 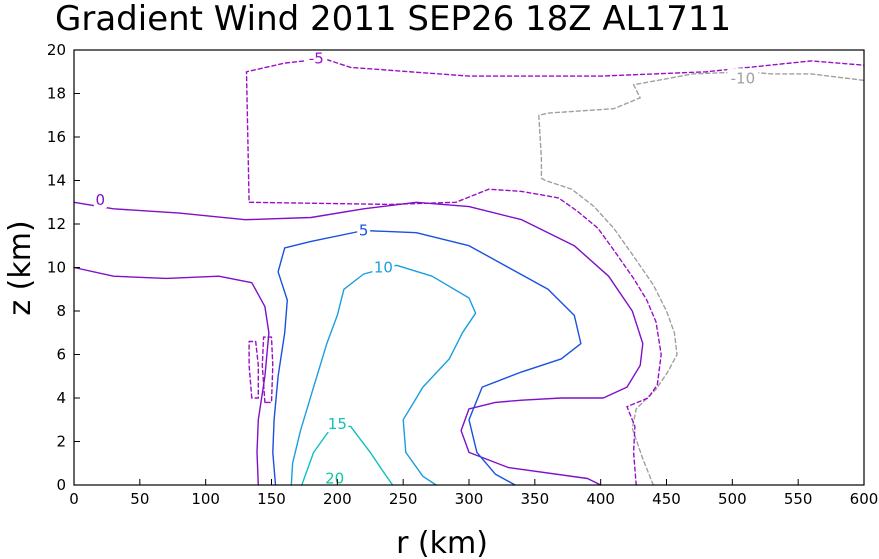 I want to click on x-tick-label: 600, so click(x=864, y=499).